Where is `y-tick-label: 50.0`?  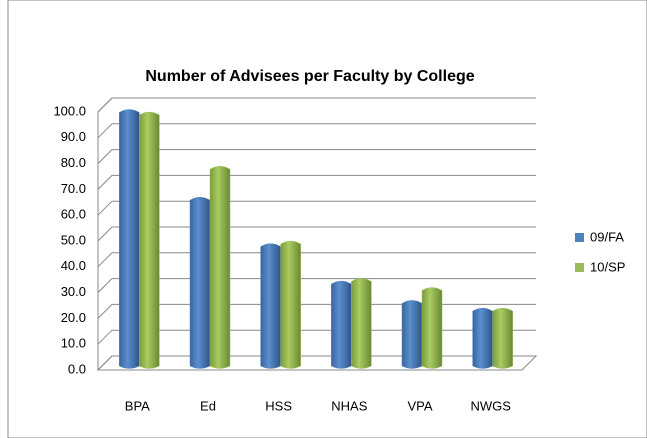
y-tick-label: 50.0 is located at coordinates (73, 239).